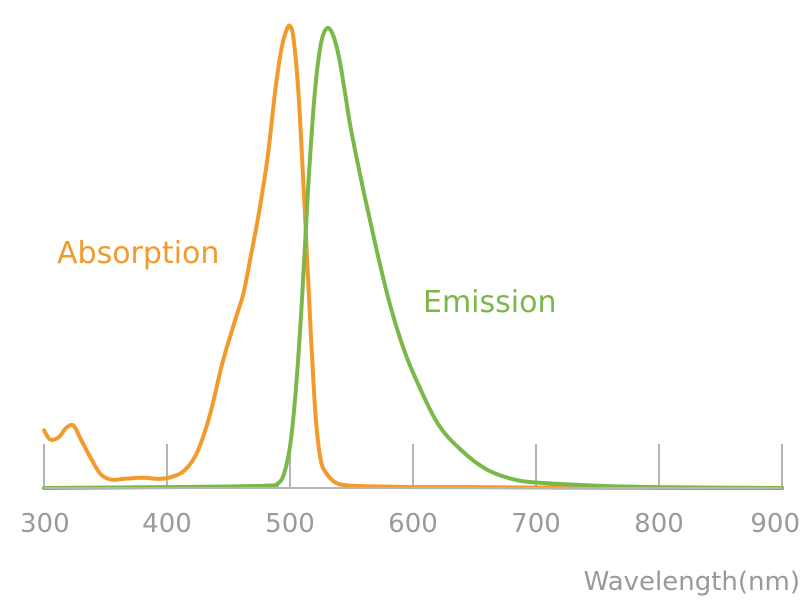  Describe the element at coordinates (659, 524) in the screenshot. I see `x-tick-label-800: 800` at that location.